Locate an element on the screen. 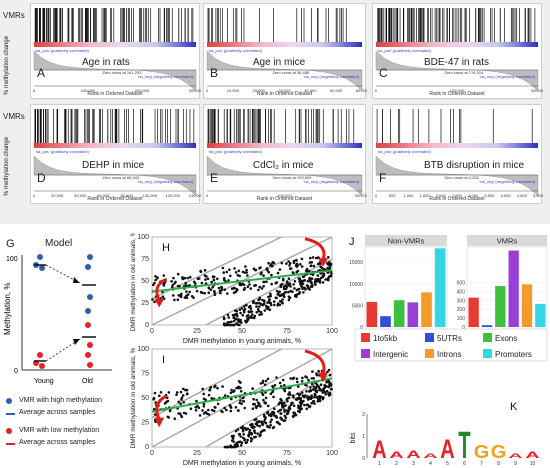  logo-letter: A is located at coordinates (532, 455).